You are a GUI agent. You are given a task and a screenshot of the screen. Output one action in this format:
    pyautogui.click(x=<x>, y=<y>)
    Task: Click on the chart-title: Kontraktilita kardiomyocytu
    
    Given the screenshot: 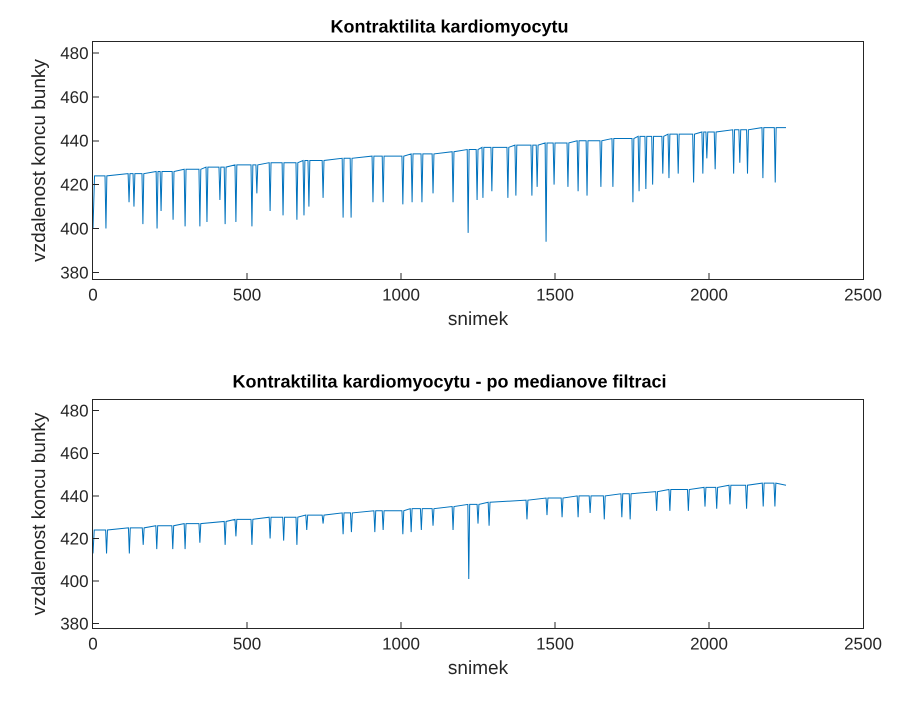 What is the action you would take?
    pyautogui.click(x=449, y=26)
    